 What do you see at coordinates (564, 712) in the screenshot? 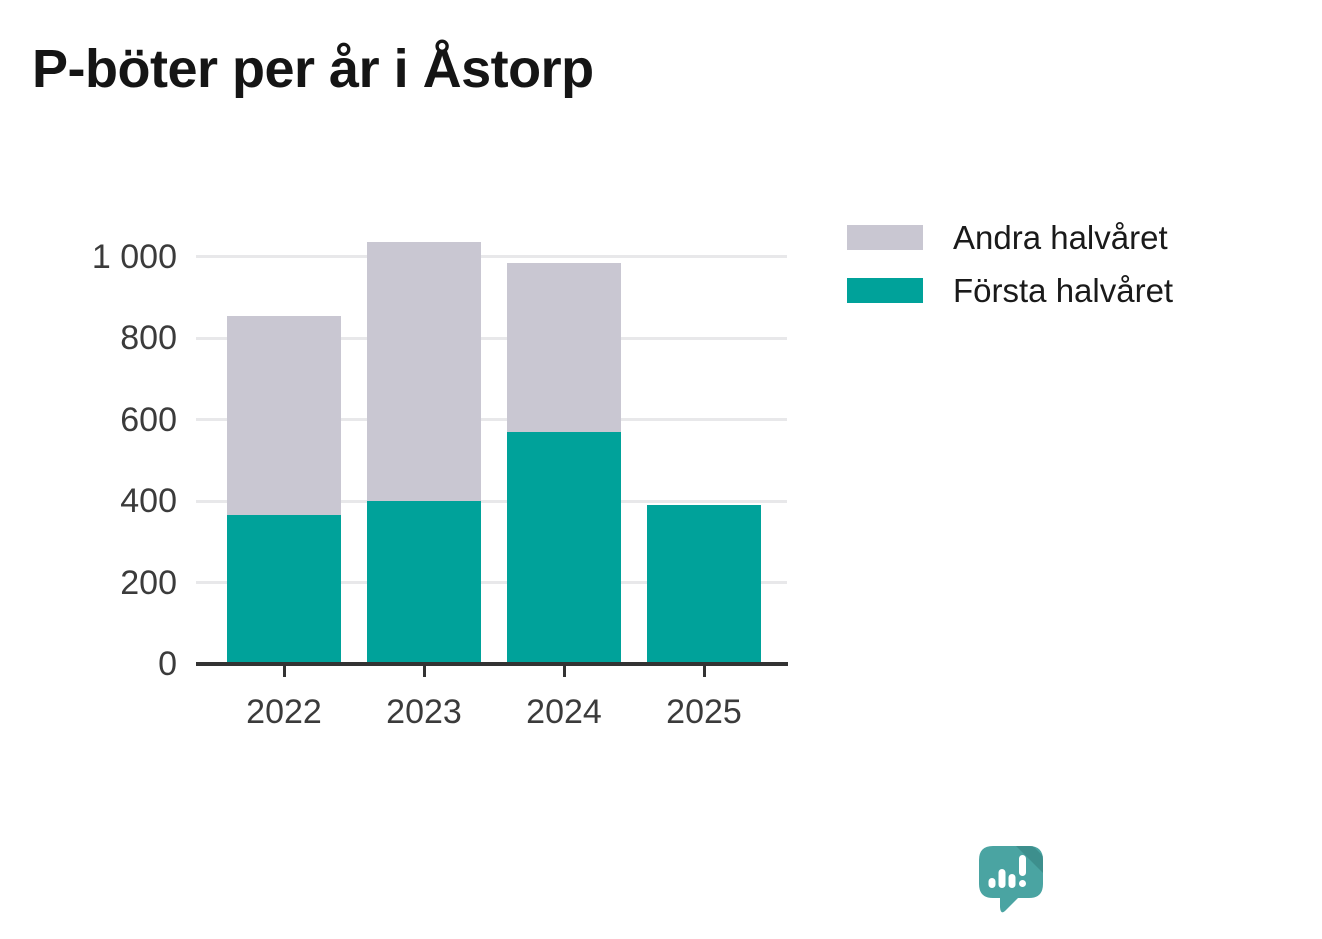
I see `x-tick-label: 2024` at bounding box center [564, 712].